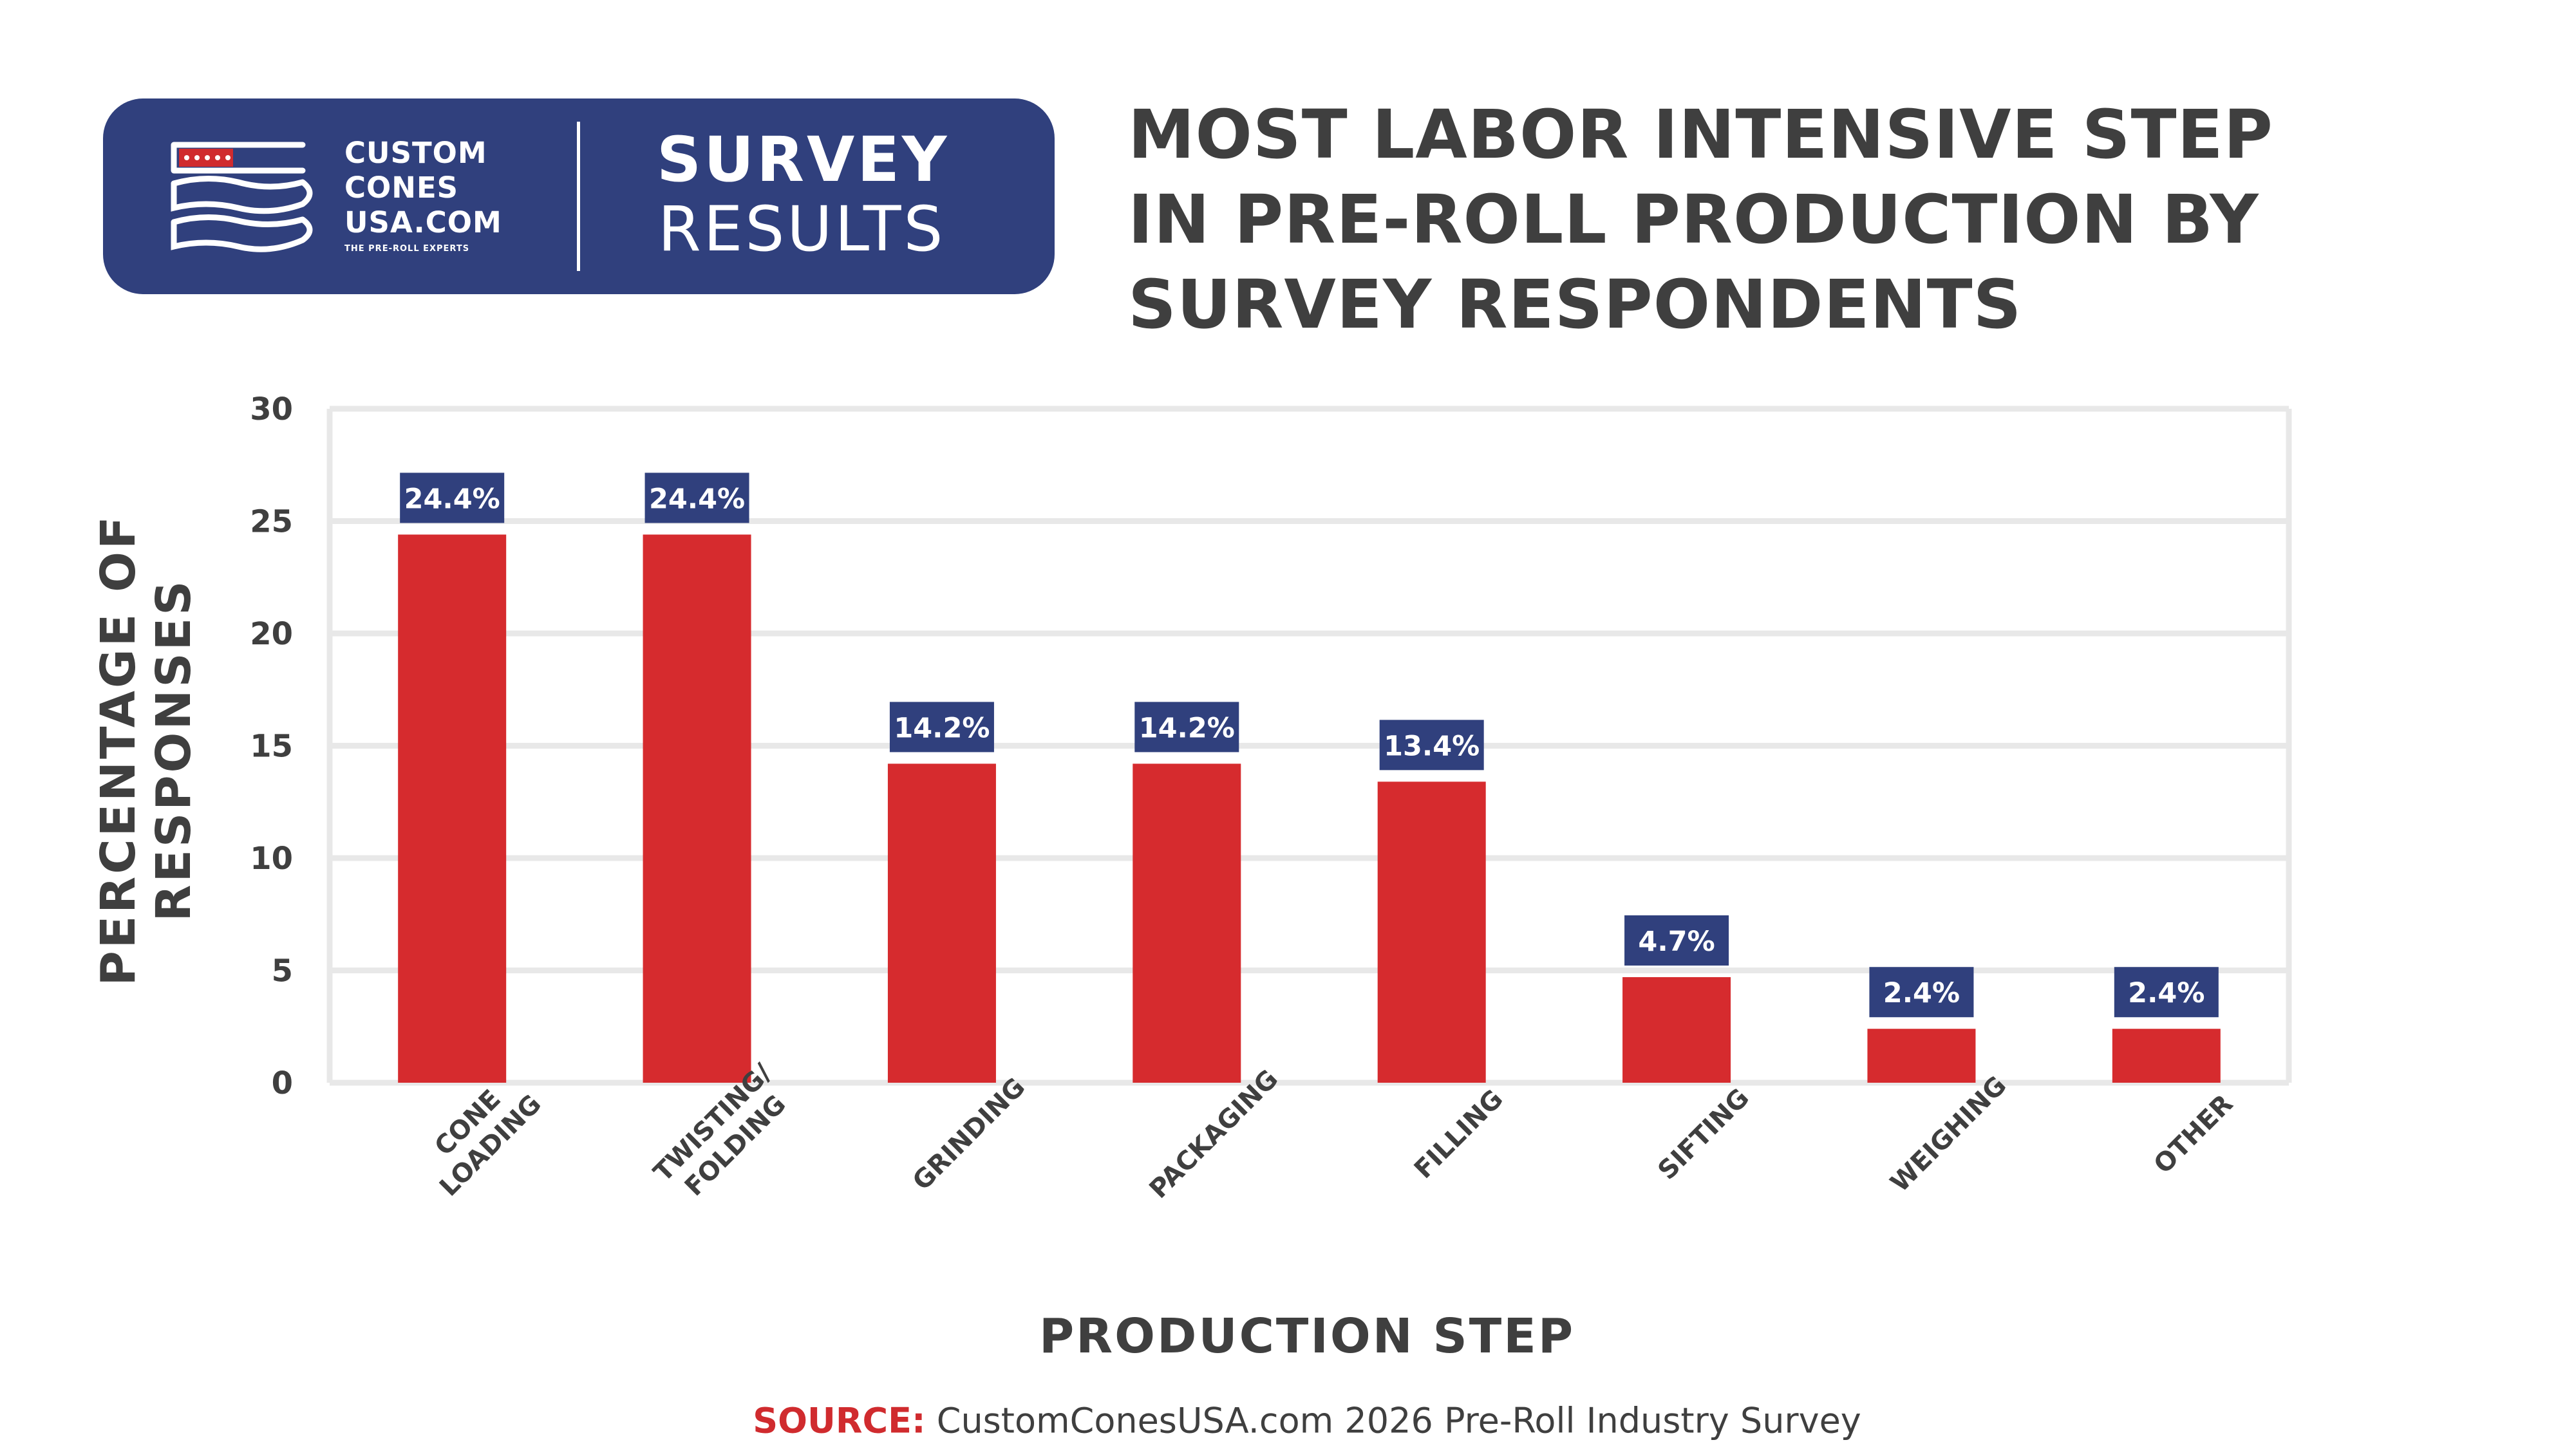 The height and width of the screenshot is (1449, 2576). What do you see at coordinates (407, 249) in the screenshot?
I see `brand-tagline: THE PRE-ROLL EXPERTS` at bounding box center [407, 249].